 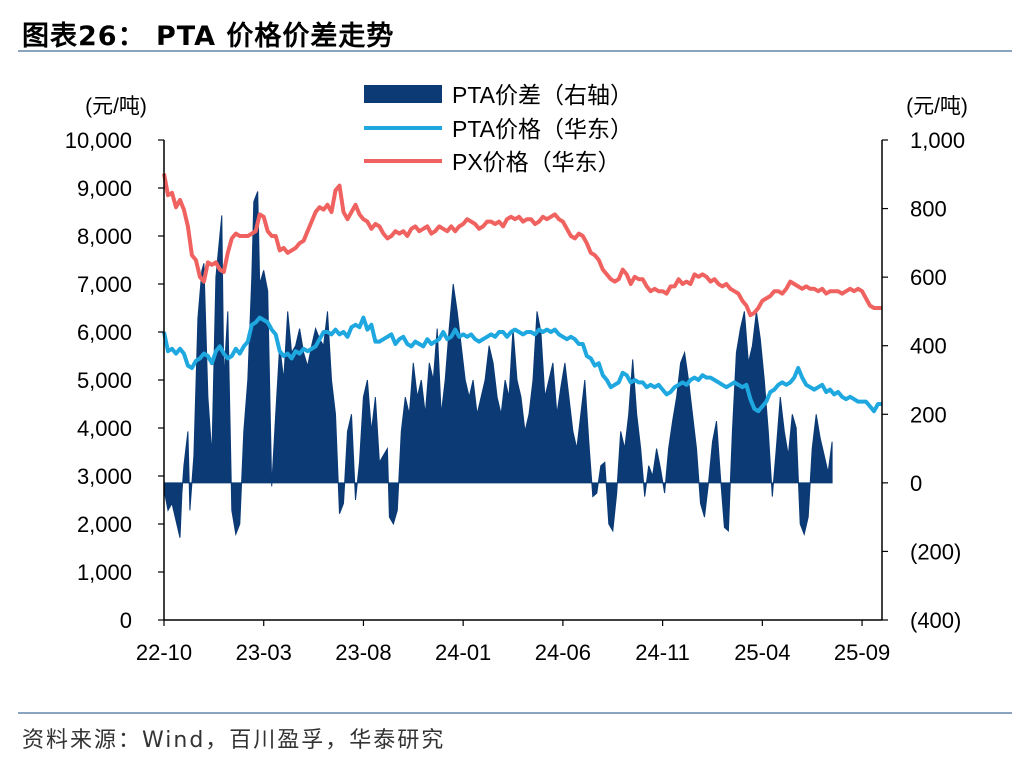 I want to click on legend-swatch-spread, so click(x=403, y=94).